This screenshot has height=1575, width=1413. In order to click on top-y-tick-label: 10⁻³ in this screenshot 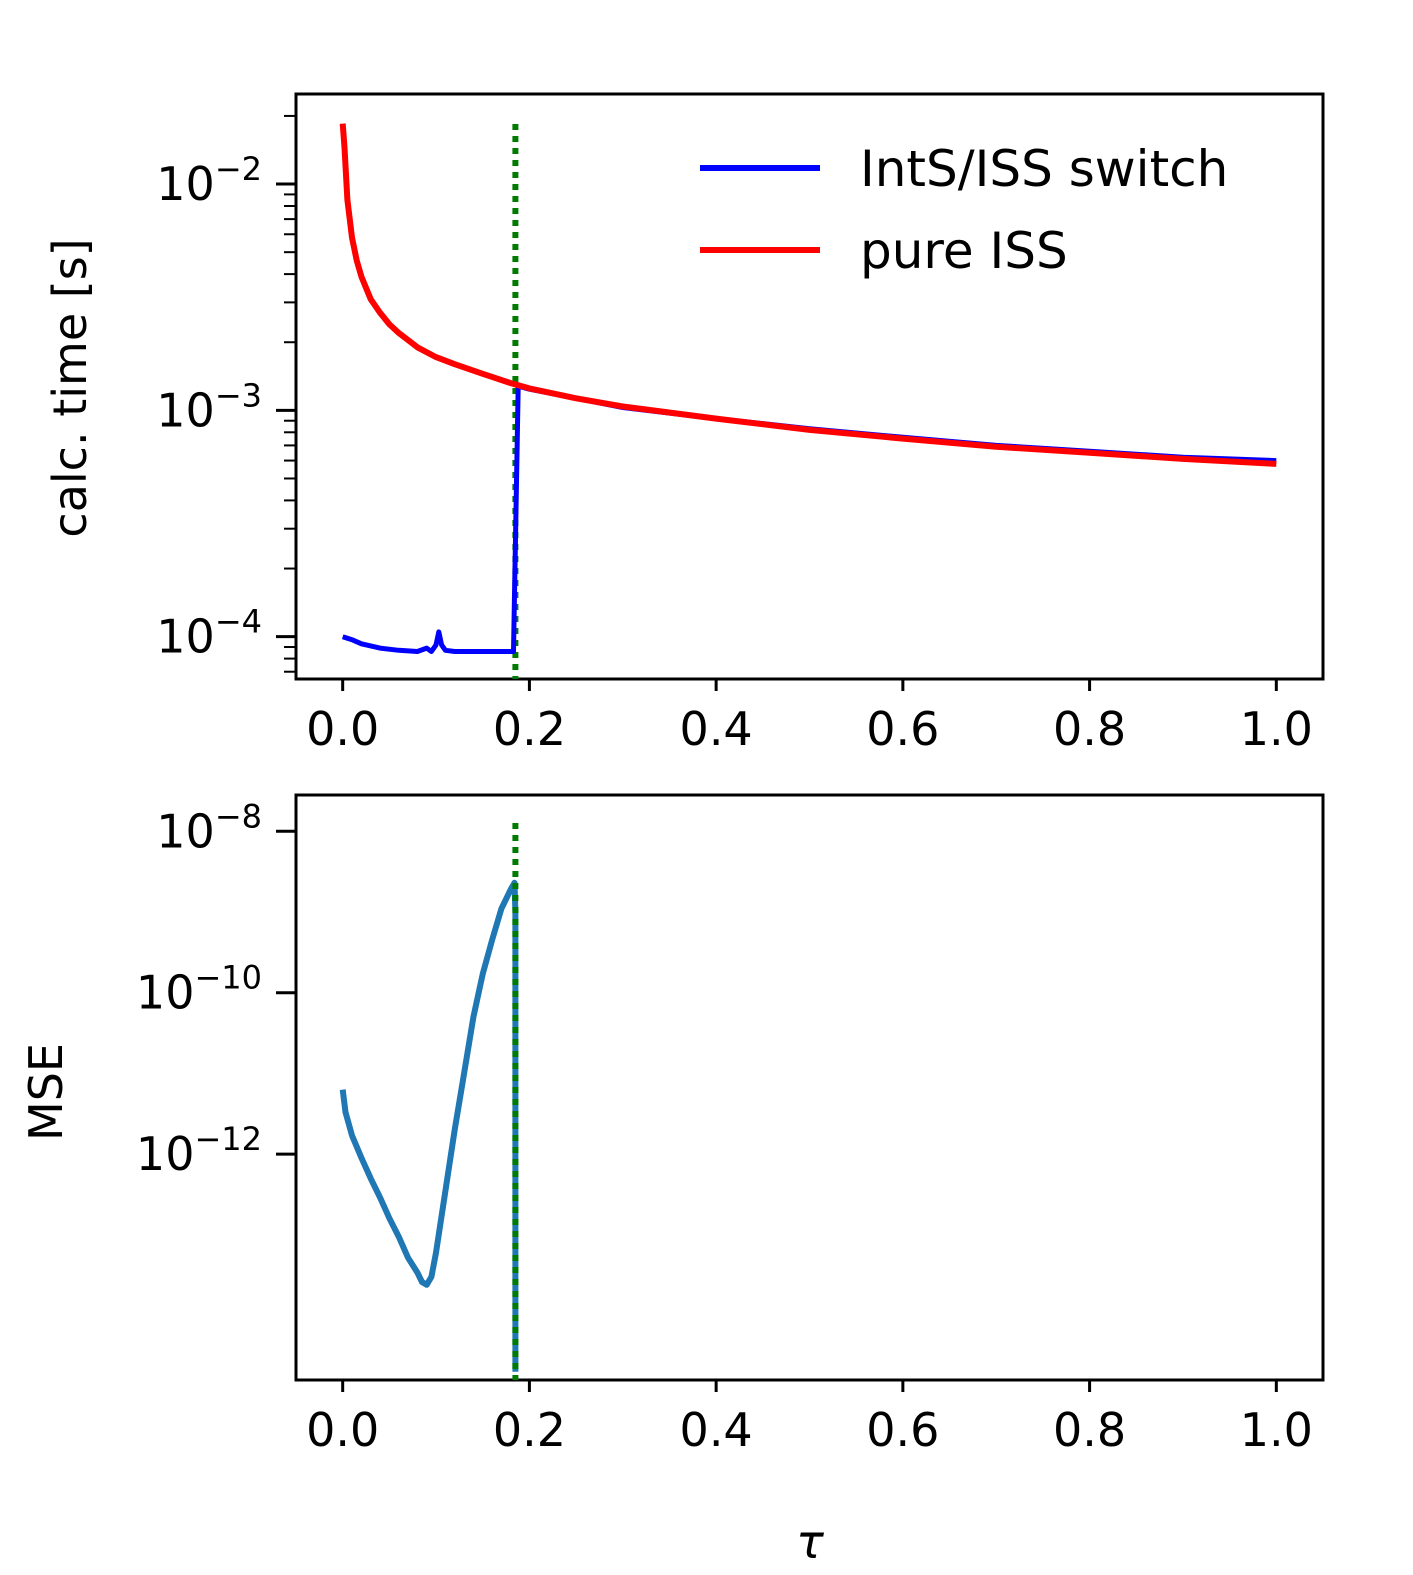, I will do `click(209, 406)`.